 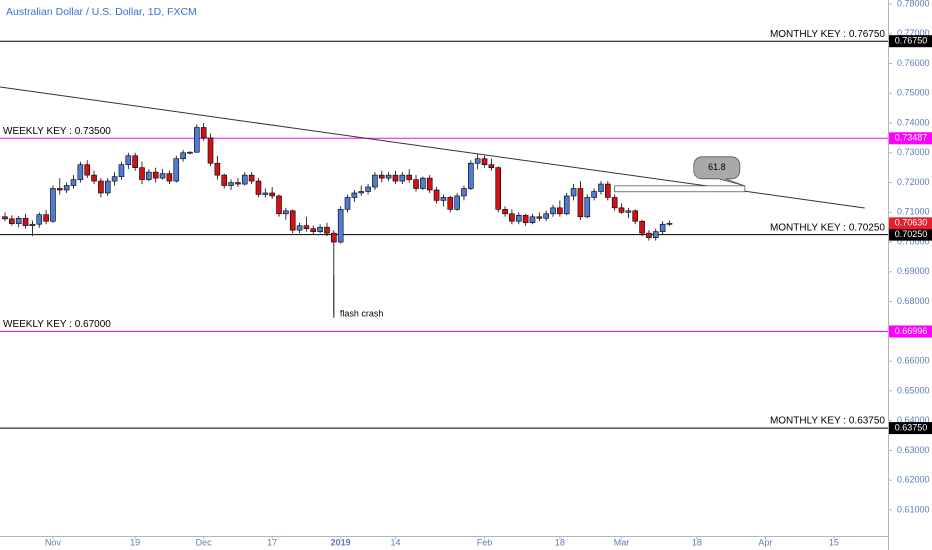 What do you see at coordinates (911, 41) in the screenshot?
I see `price-label: 0.76750` at bounding box center [911, 41].